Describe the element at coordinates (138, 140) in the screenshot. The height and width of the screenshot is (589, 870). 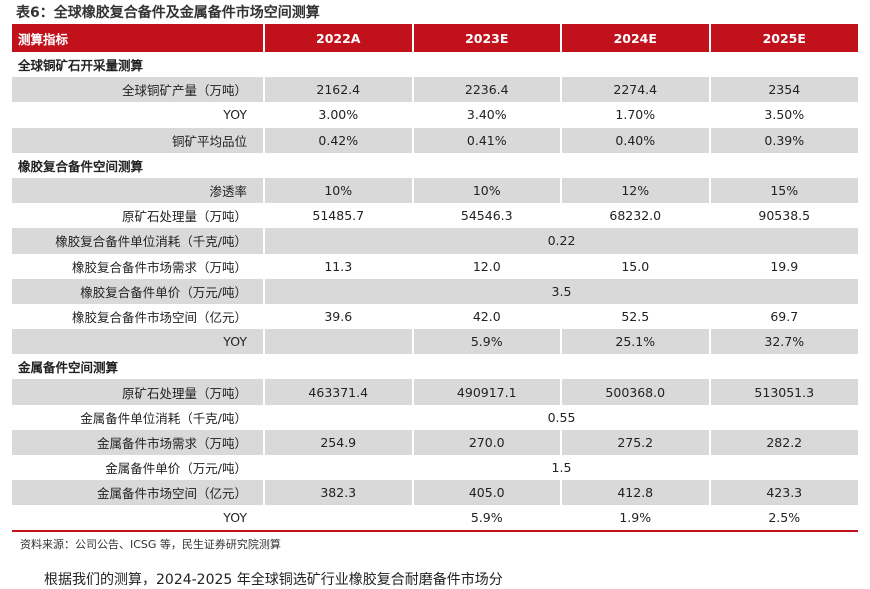
I see `row-label: 铜矿平均品位` at that location.